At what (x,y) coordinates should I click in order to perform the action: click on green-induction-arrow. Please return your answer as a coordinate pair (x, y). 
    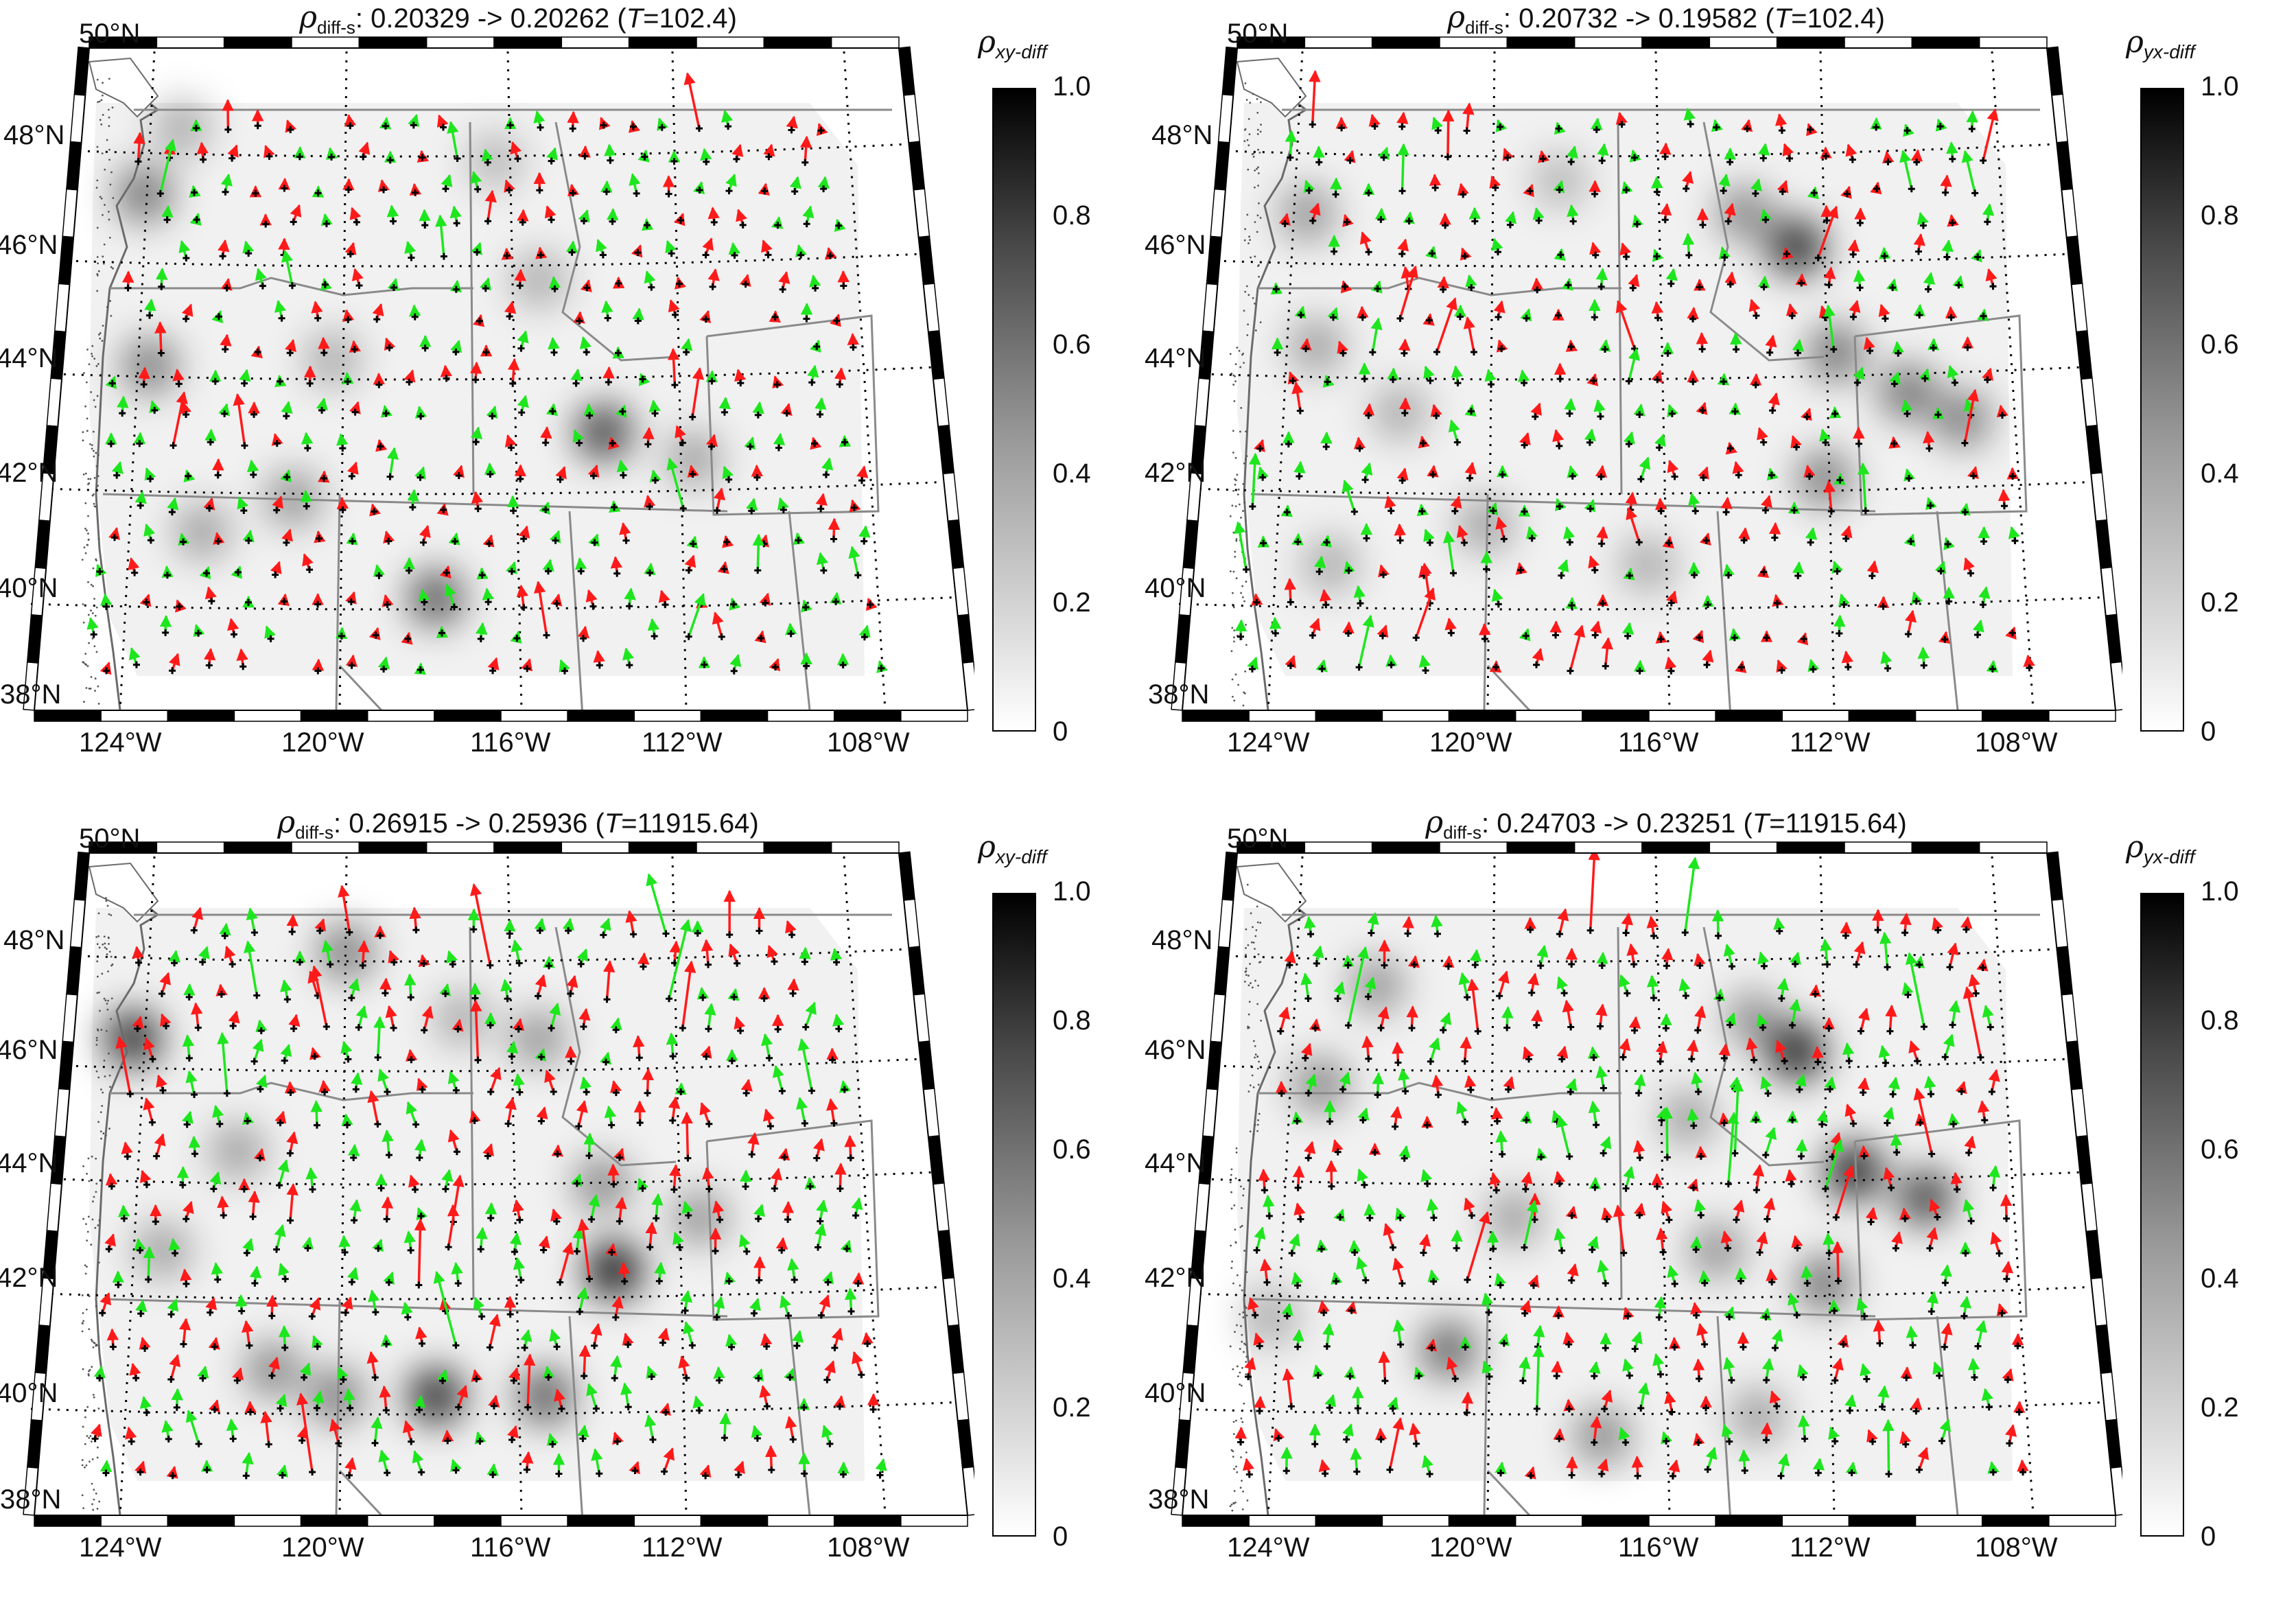
    Looking at the image, I should click on (441, 235).